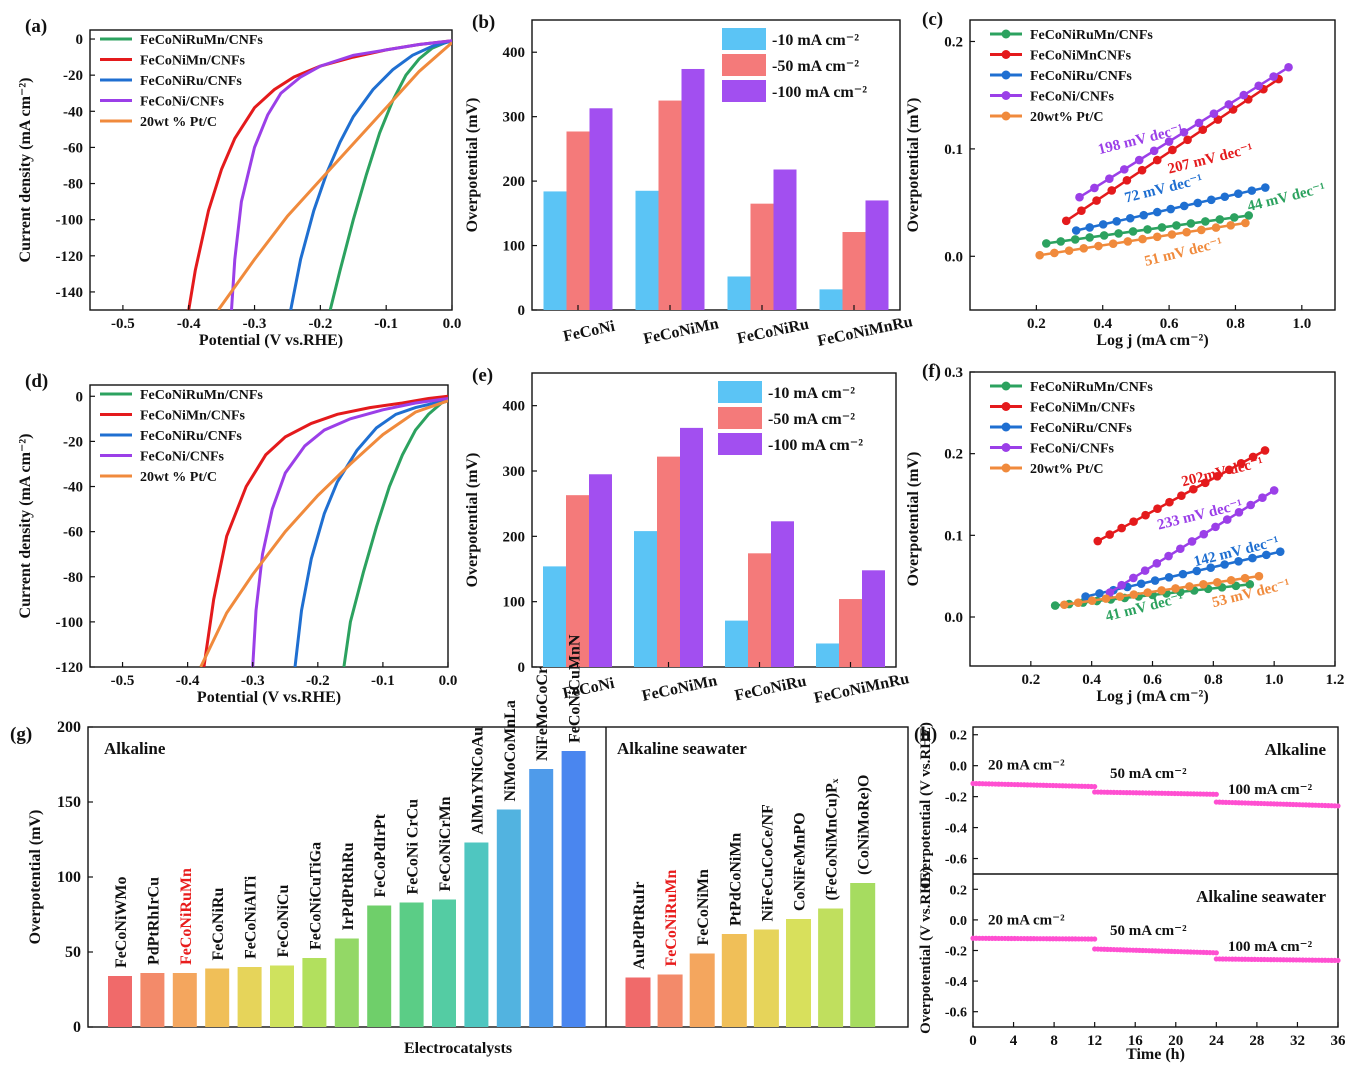 The height and width of the screenshot is (1067, 1357). Describe the element at coordinates (77, 1027) in the screenshot. I see `y-tick-label: 0` at that location.